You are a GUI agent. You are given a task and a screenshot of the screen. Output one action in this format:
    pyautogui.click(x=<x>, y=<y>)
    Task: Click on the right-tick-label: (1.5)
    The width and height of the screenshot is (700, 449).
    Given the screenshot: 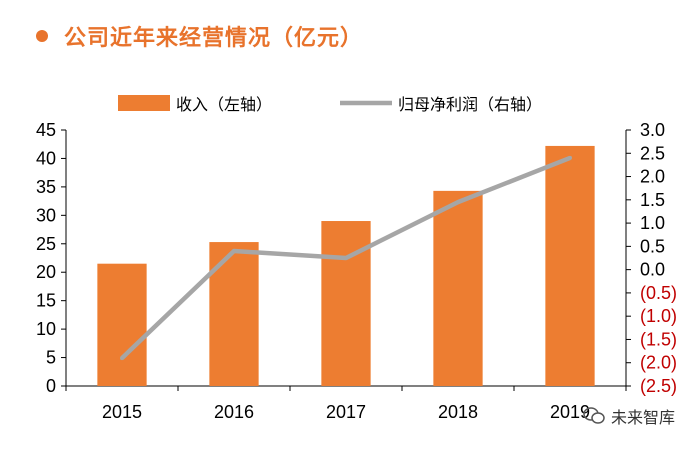 What is the action you would take?
    pyautogui.click(x=658, y=339)
    